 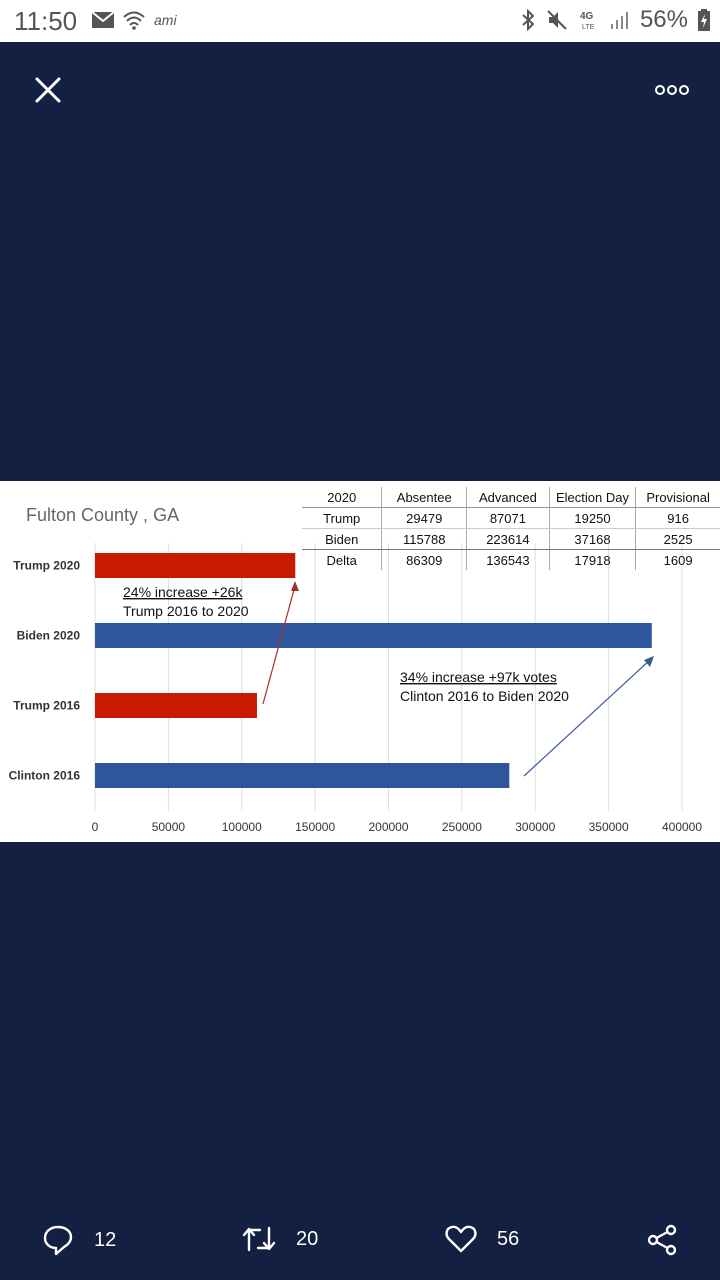 I want to click on wifi-icon, so click(x=134, y=20).